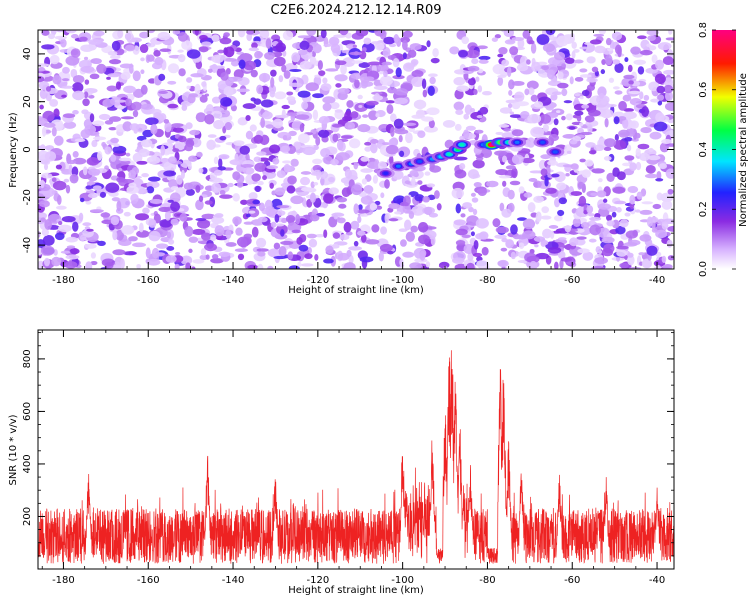 This screenshot has height=600, width=750. Describe the element at coordinates (572, 580) in the screenshot. I see `x-tick-label: -60` at that location.